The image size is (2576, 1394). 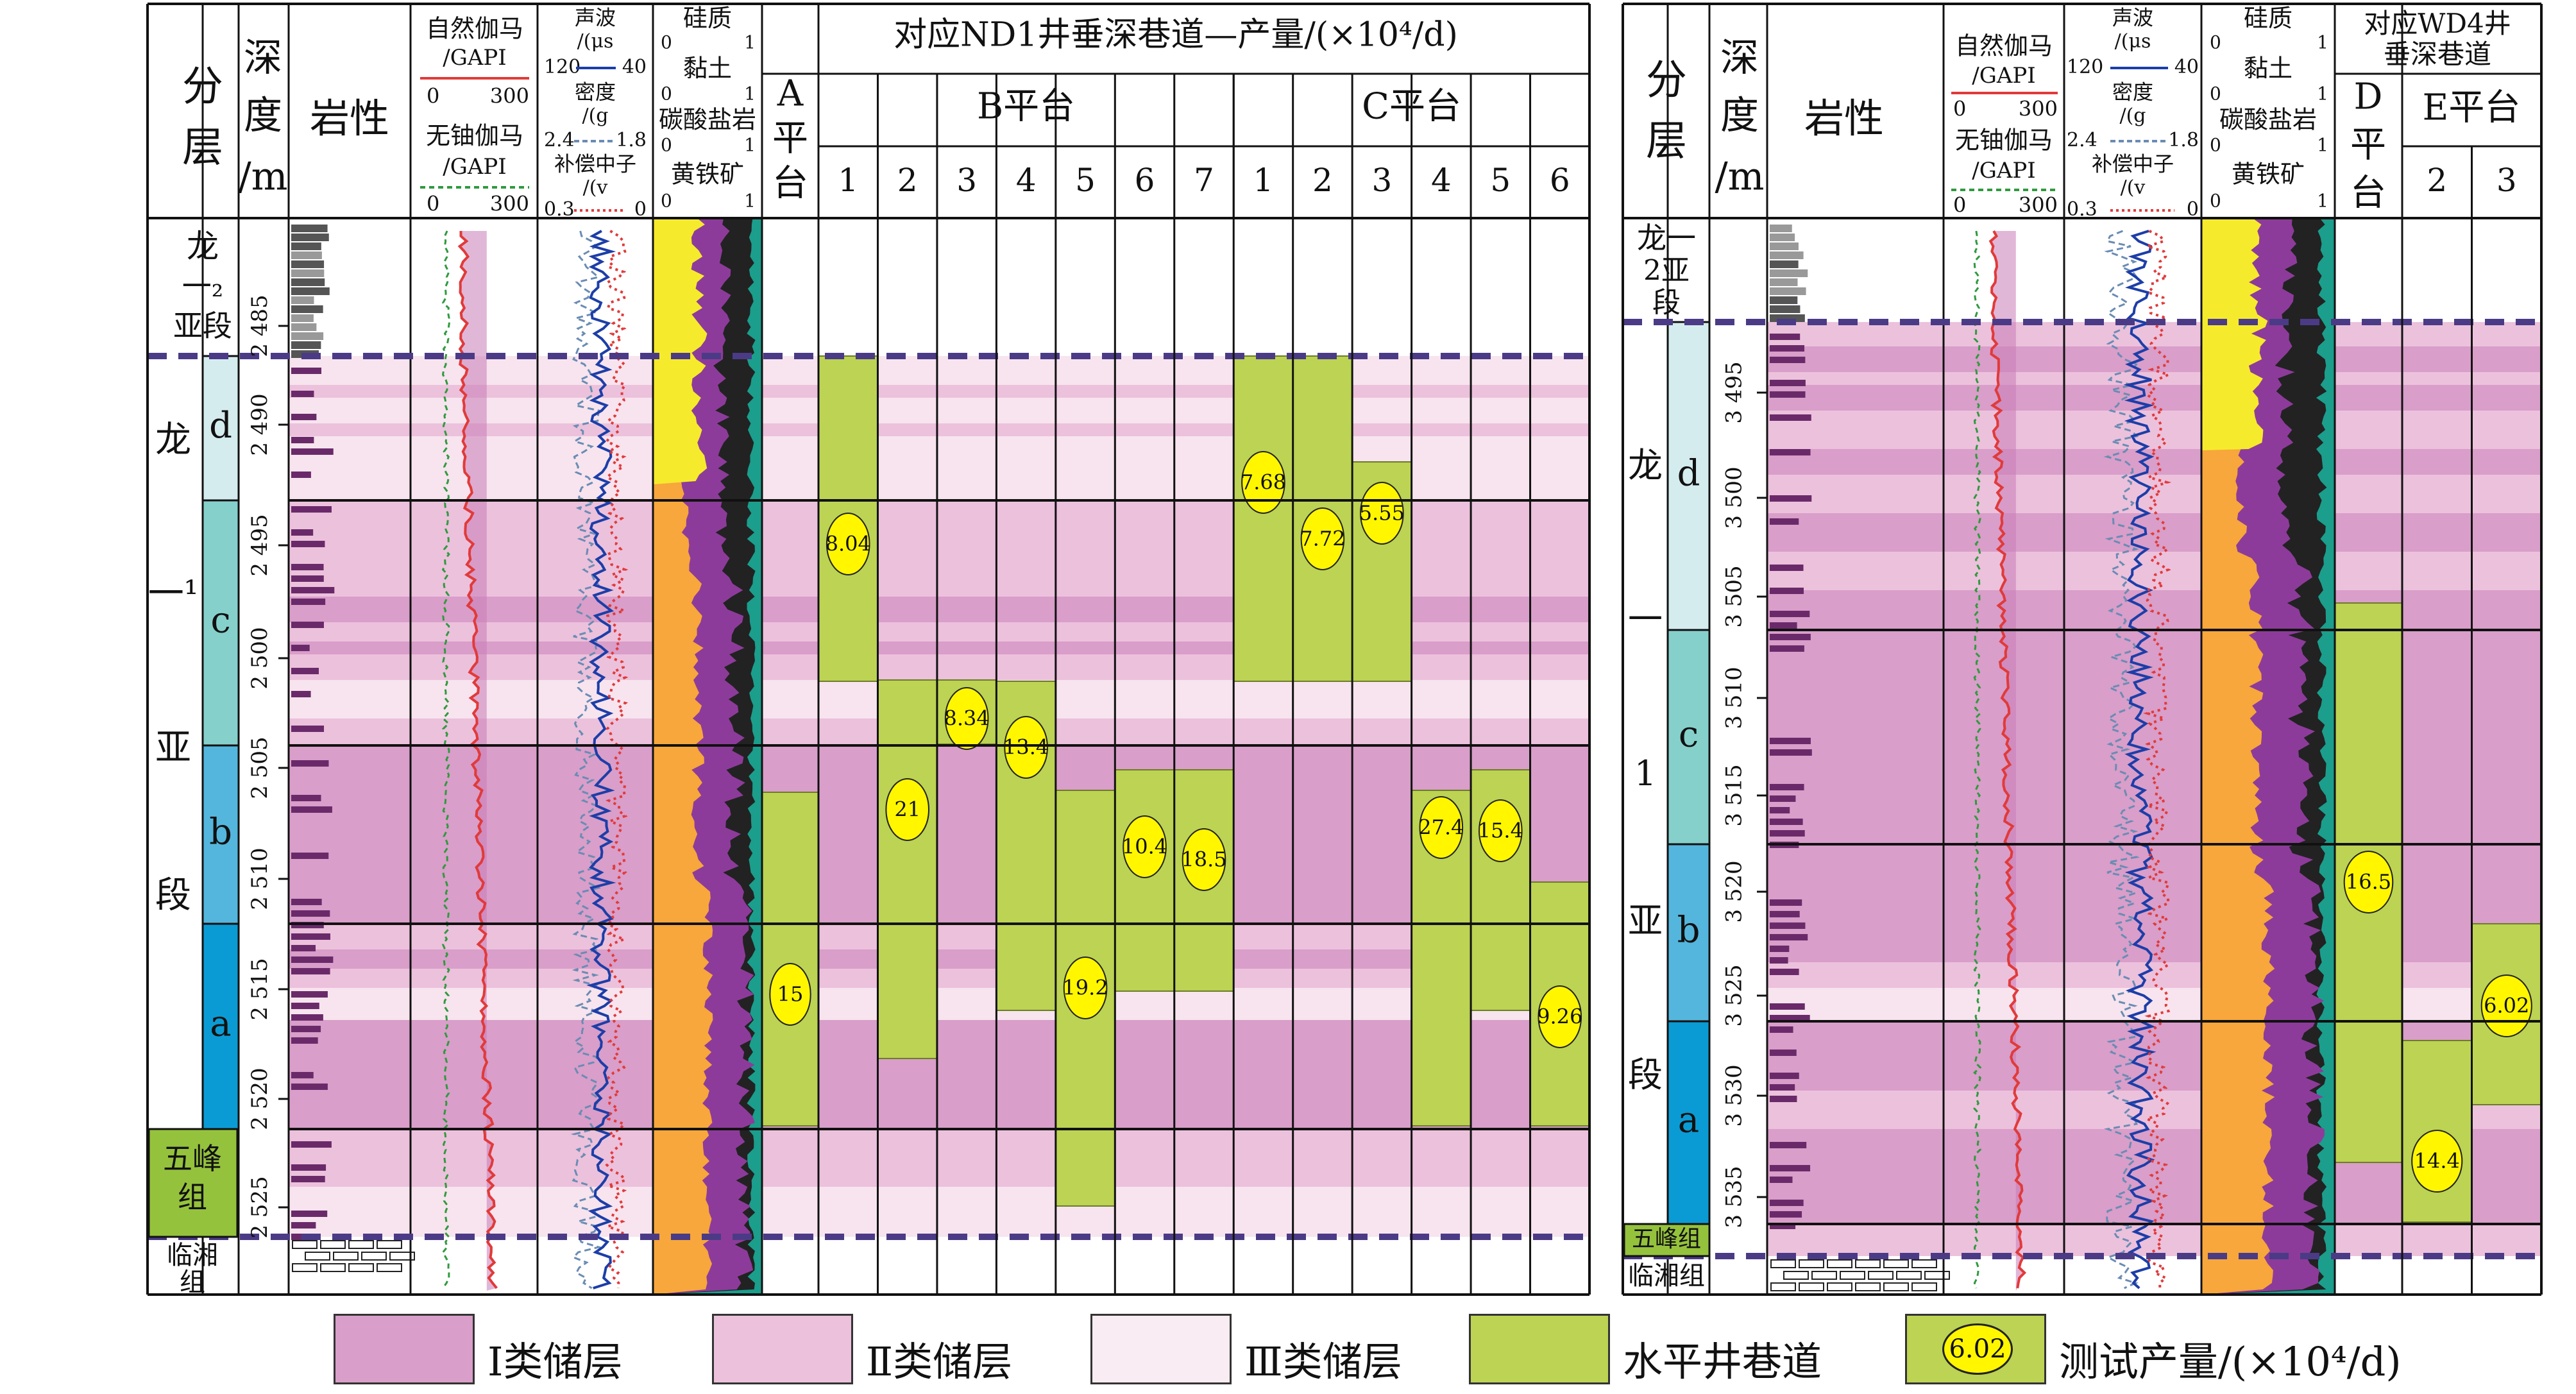 What do you see at coordinates (260, 545) in the screenshot?
I see `depth-label: 2 495` at bounding box center [260, 545].